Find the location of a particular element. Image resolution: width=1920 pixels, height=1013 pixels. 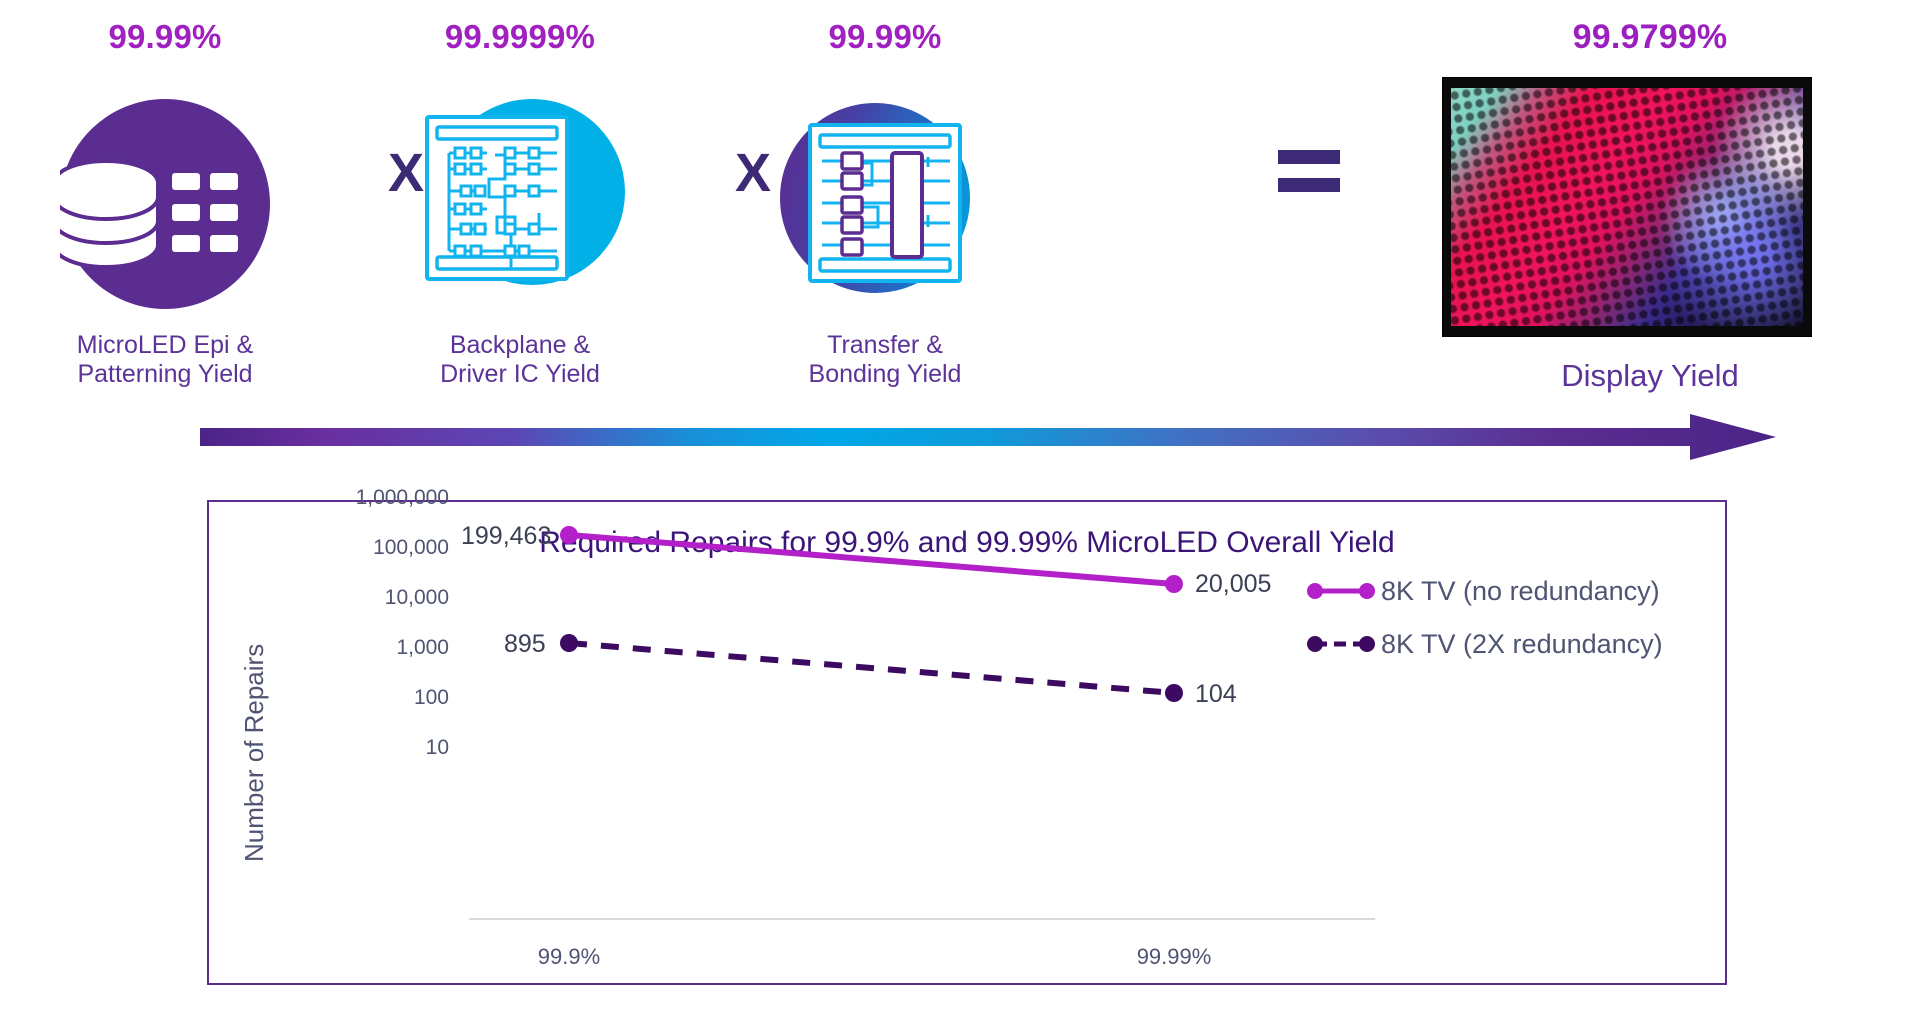

result-caption: Display Yield is located at coordinates (1650, 375).